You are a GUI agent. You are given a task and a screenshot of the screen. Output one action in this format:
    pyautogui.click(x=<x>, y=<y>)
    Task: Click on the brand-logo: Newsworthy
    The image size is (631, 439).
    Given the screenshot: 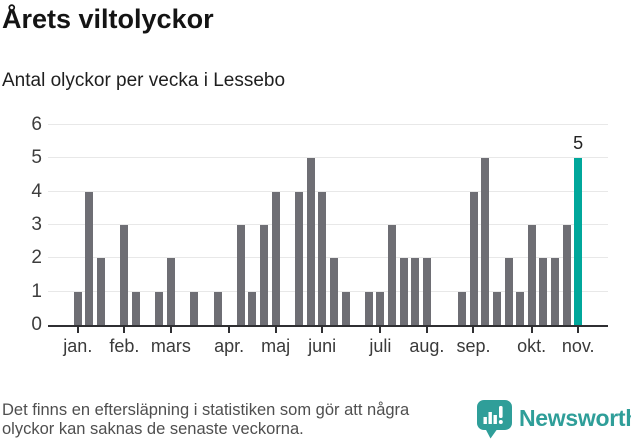 What is the action you would take?
    pyautogui.click(x=554, y=419)
    